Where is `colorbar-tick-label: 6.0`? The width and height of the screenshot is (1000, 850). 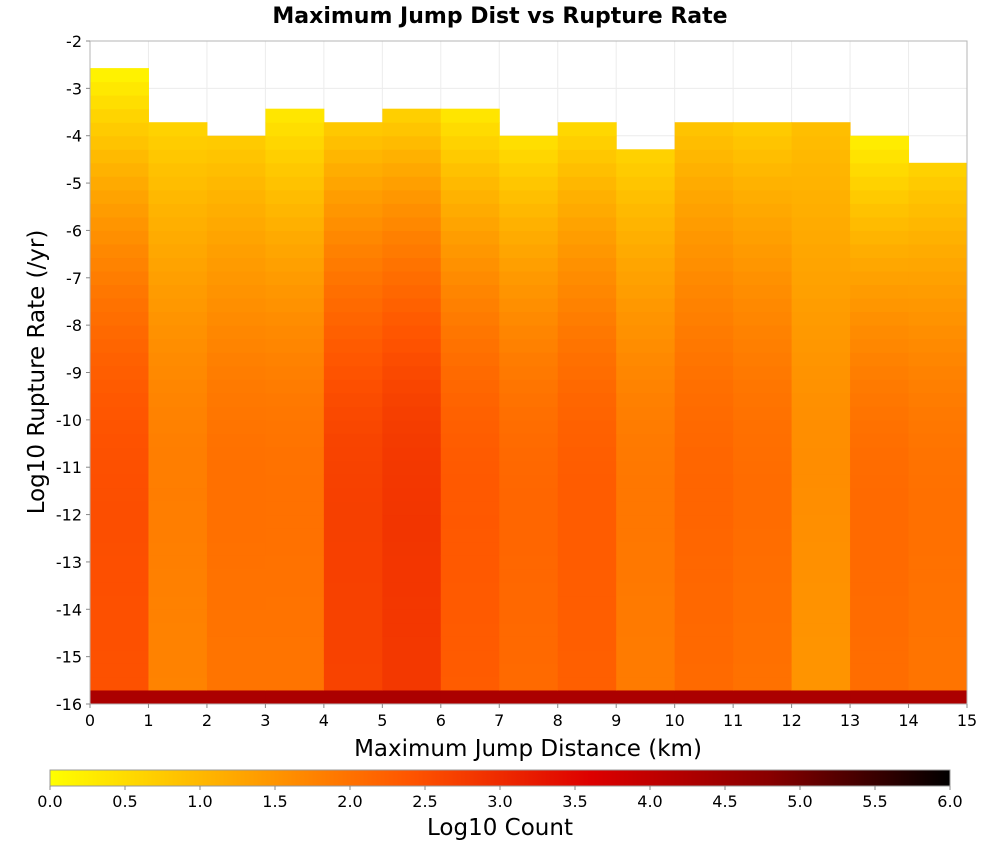
colorbar-tick-label: 6.0 is located at coordinates (949, 801).